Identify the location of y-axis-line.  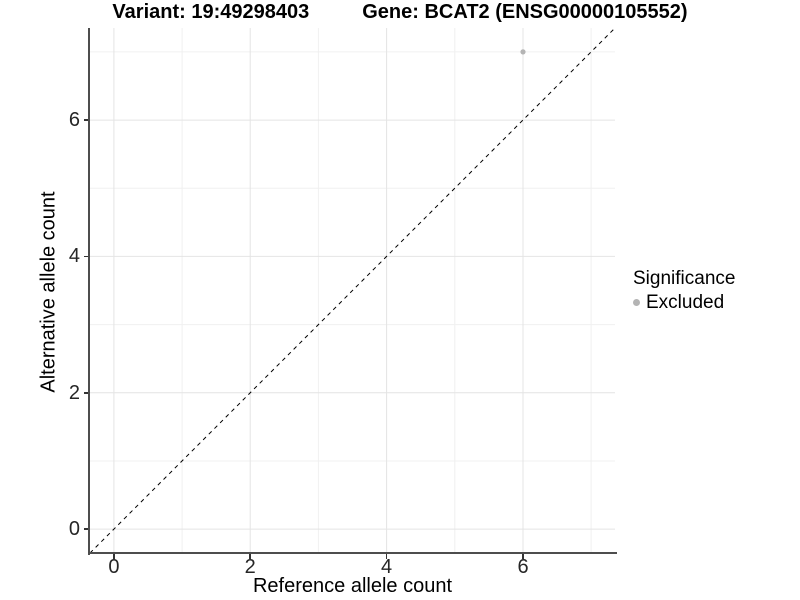
(89, 291).